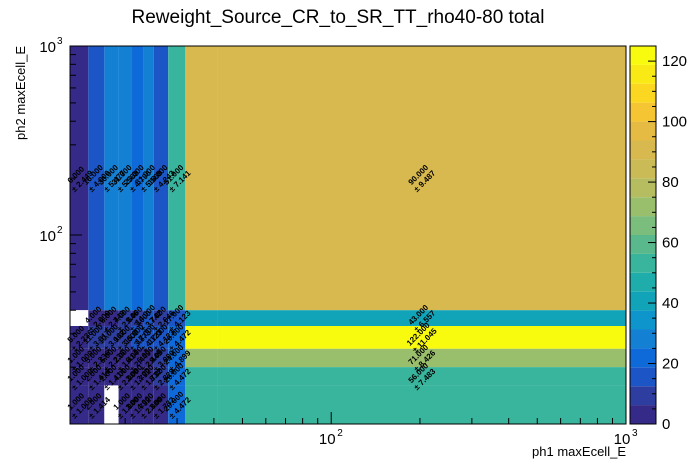  What do you see at coordinates (674, 61) in the screenshot?
I see `palette-tick-label: 120` at bounding box center [674, 61].